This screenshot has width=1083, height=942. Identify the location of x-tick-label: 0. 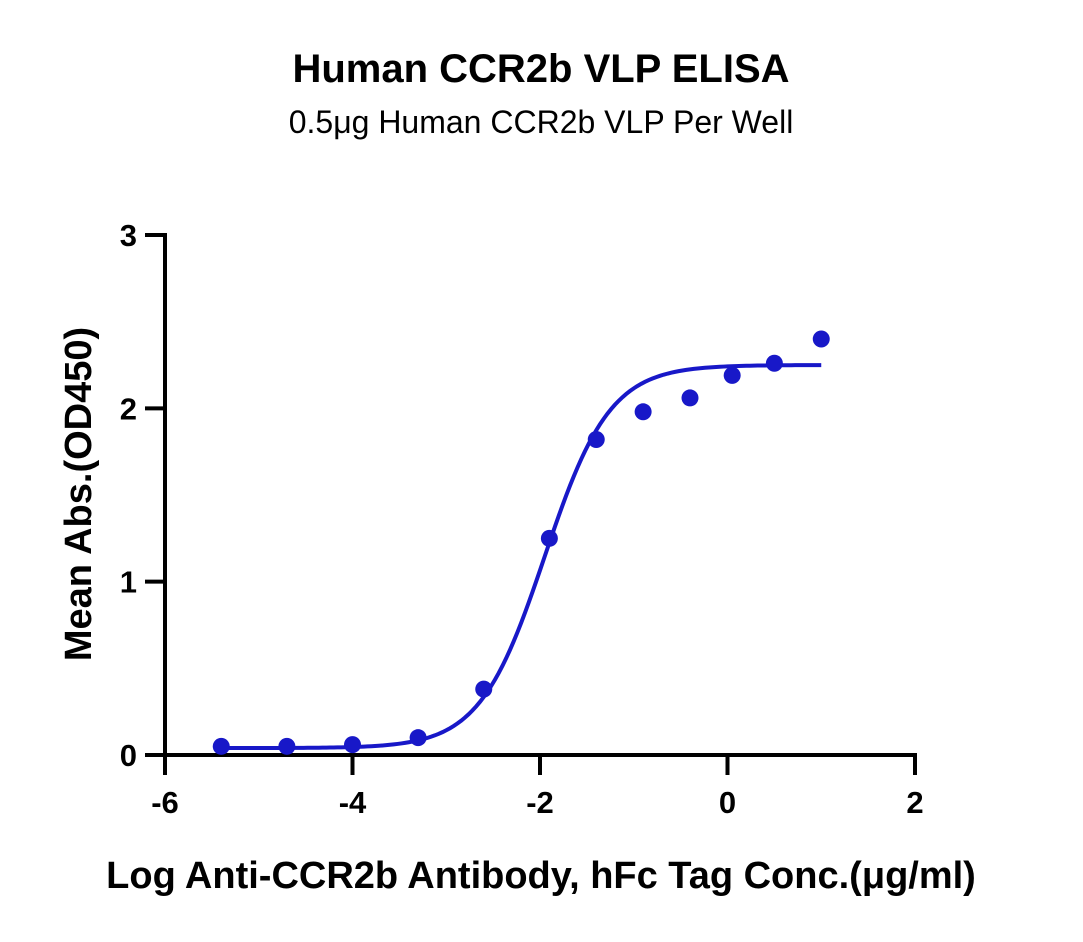
(727, 802).